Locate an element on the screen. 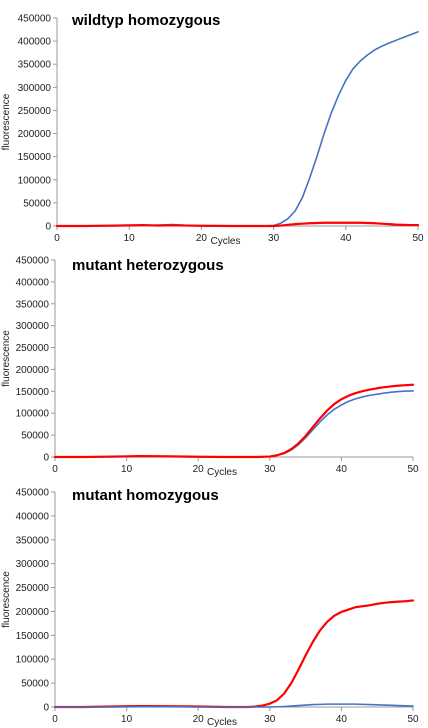  chart-title: mutant heterozygous is located at coordinates (148, 265).